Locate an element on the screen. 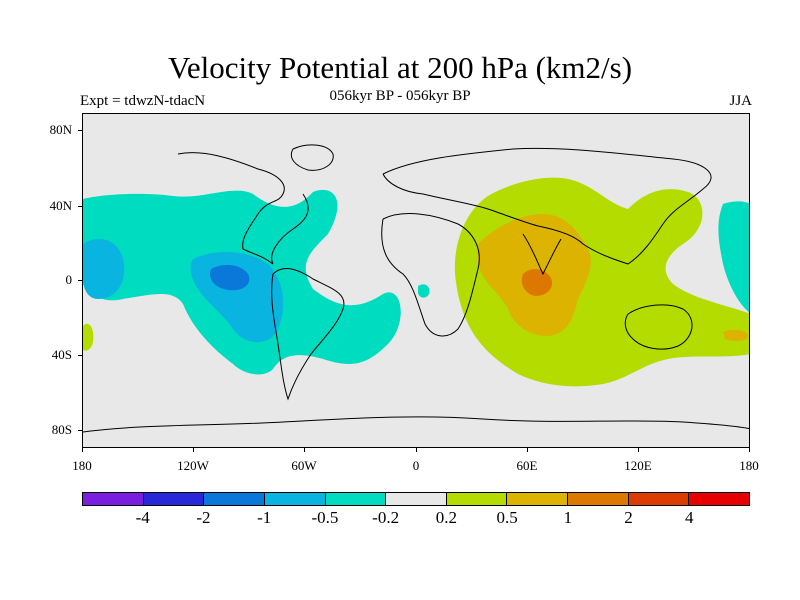 Image resolution: width=800 pixels, height=600 pixels. coastline-africa is located at coordinates (430, 275).